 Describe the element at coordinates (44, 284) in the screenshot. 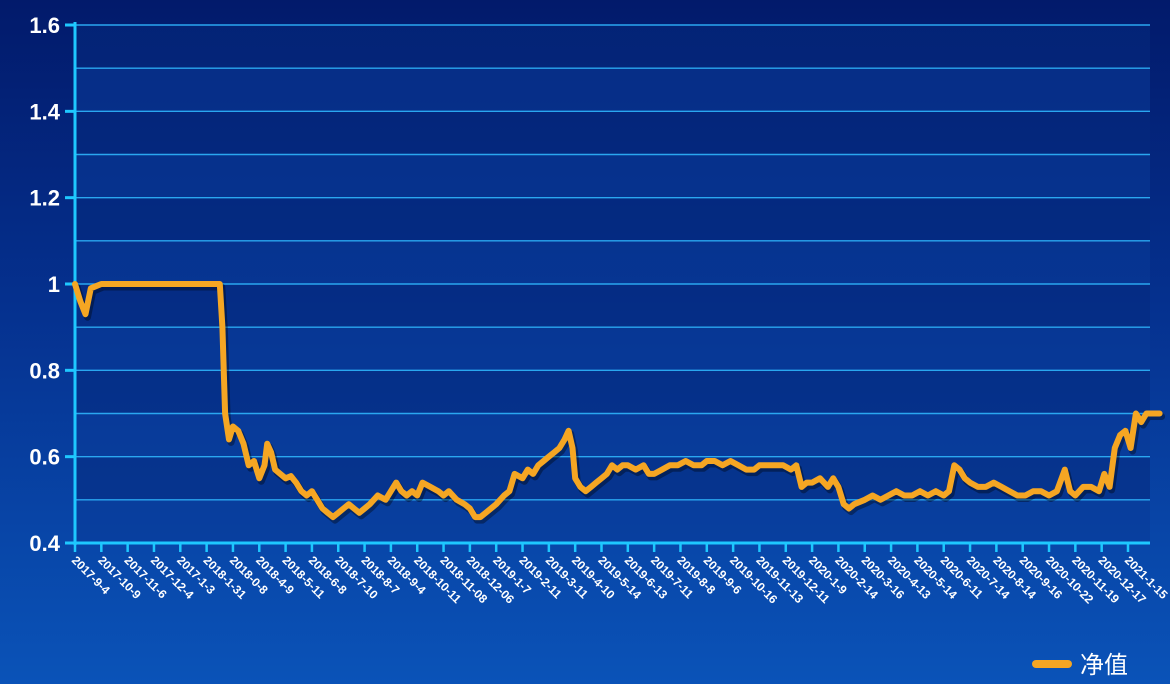

I see `y-tick-labels: 0.4 0.6 0.8 1 1.2 1.4 1.6` at that location.